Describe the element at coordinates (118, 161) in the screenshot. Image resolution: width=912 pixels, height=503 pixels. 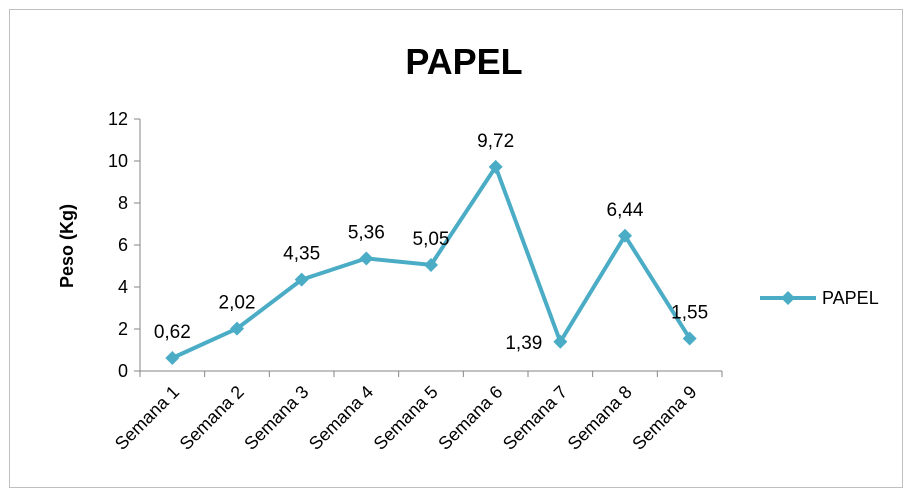
I see `y-tick-label: 10` at that location.